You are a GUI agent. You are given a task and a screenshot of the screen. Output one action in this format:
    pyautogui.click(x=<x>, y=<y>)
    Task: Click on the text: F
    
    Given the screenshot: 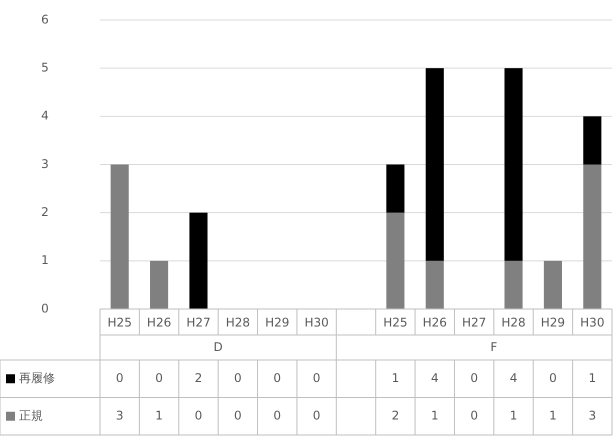 What is the action you would take?
    pyautogui.click(x=494, y=347)
    